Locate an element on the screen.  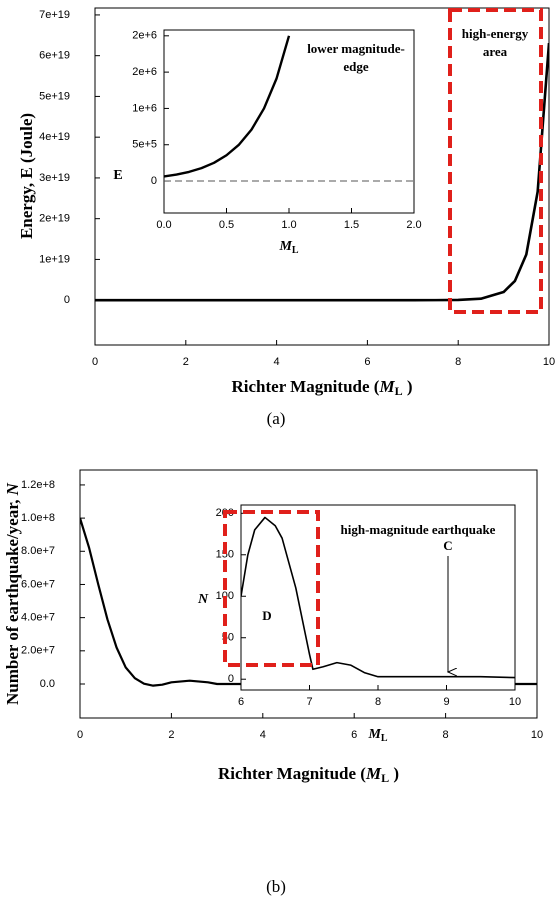
annotation: D is located at coordinates (266, 615).